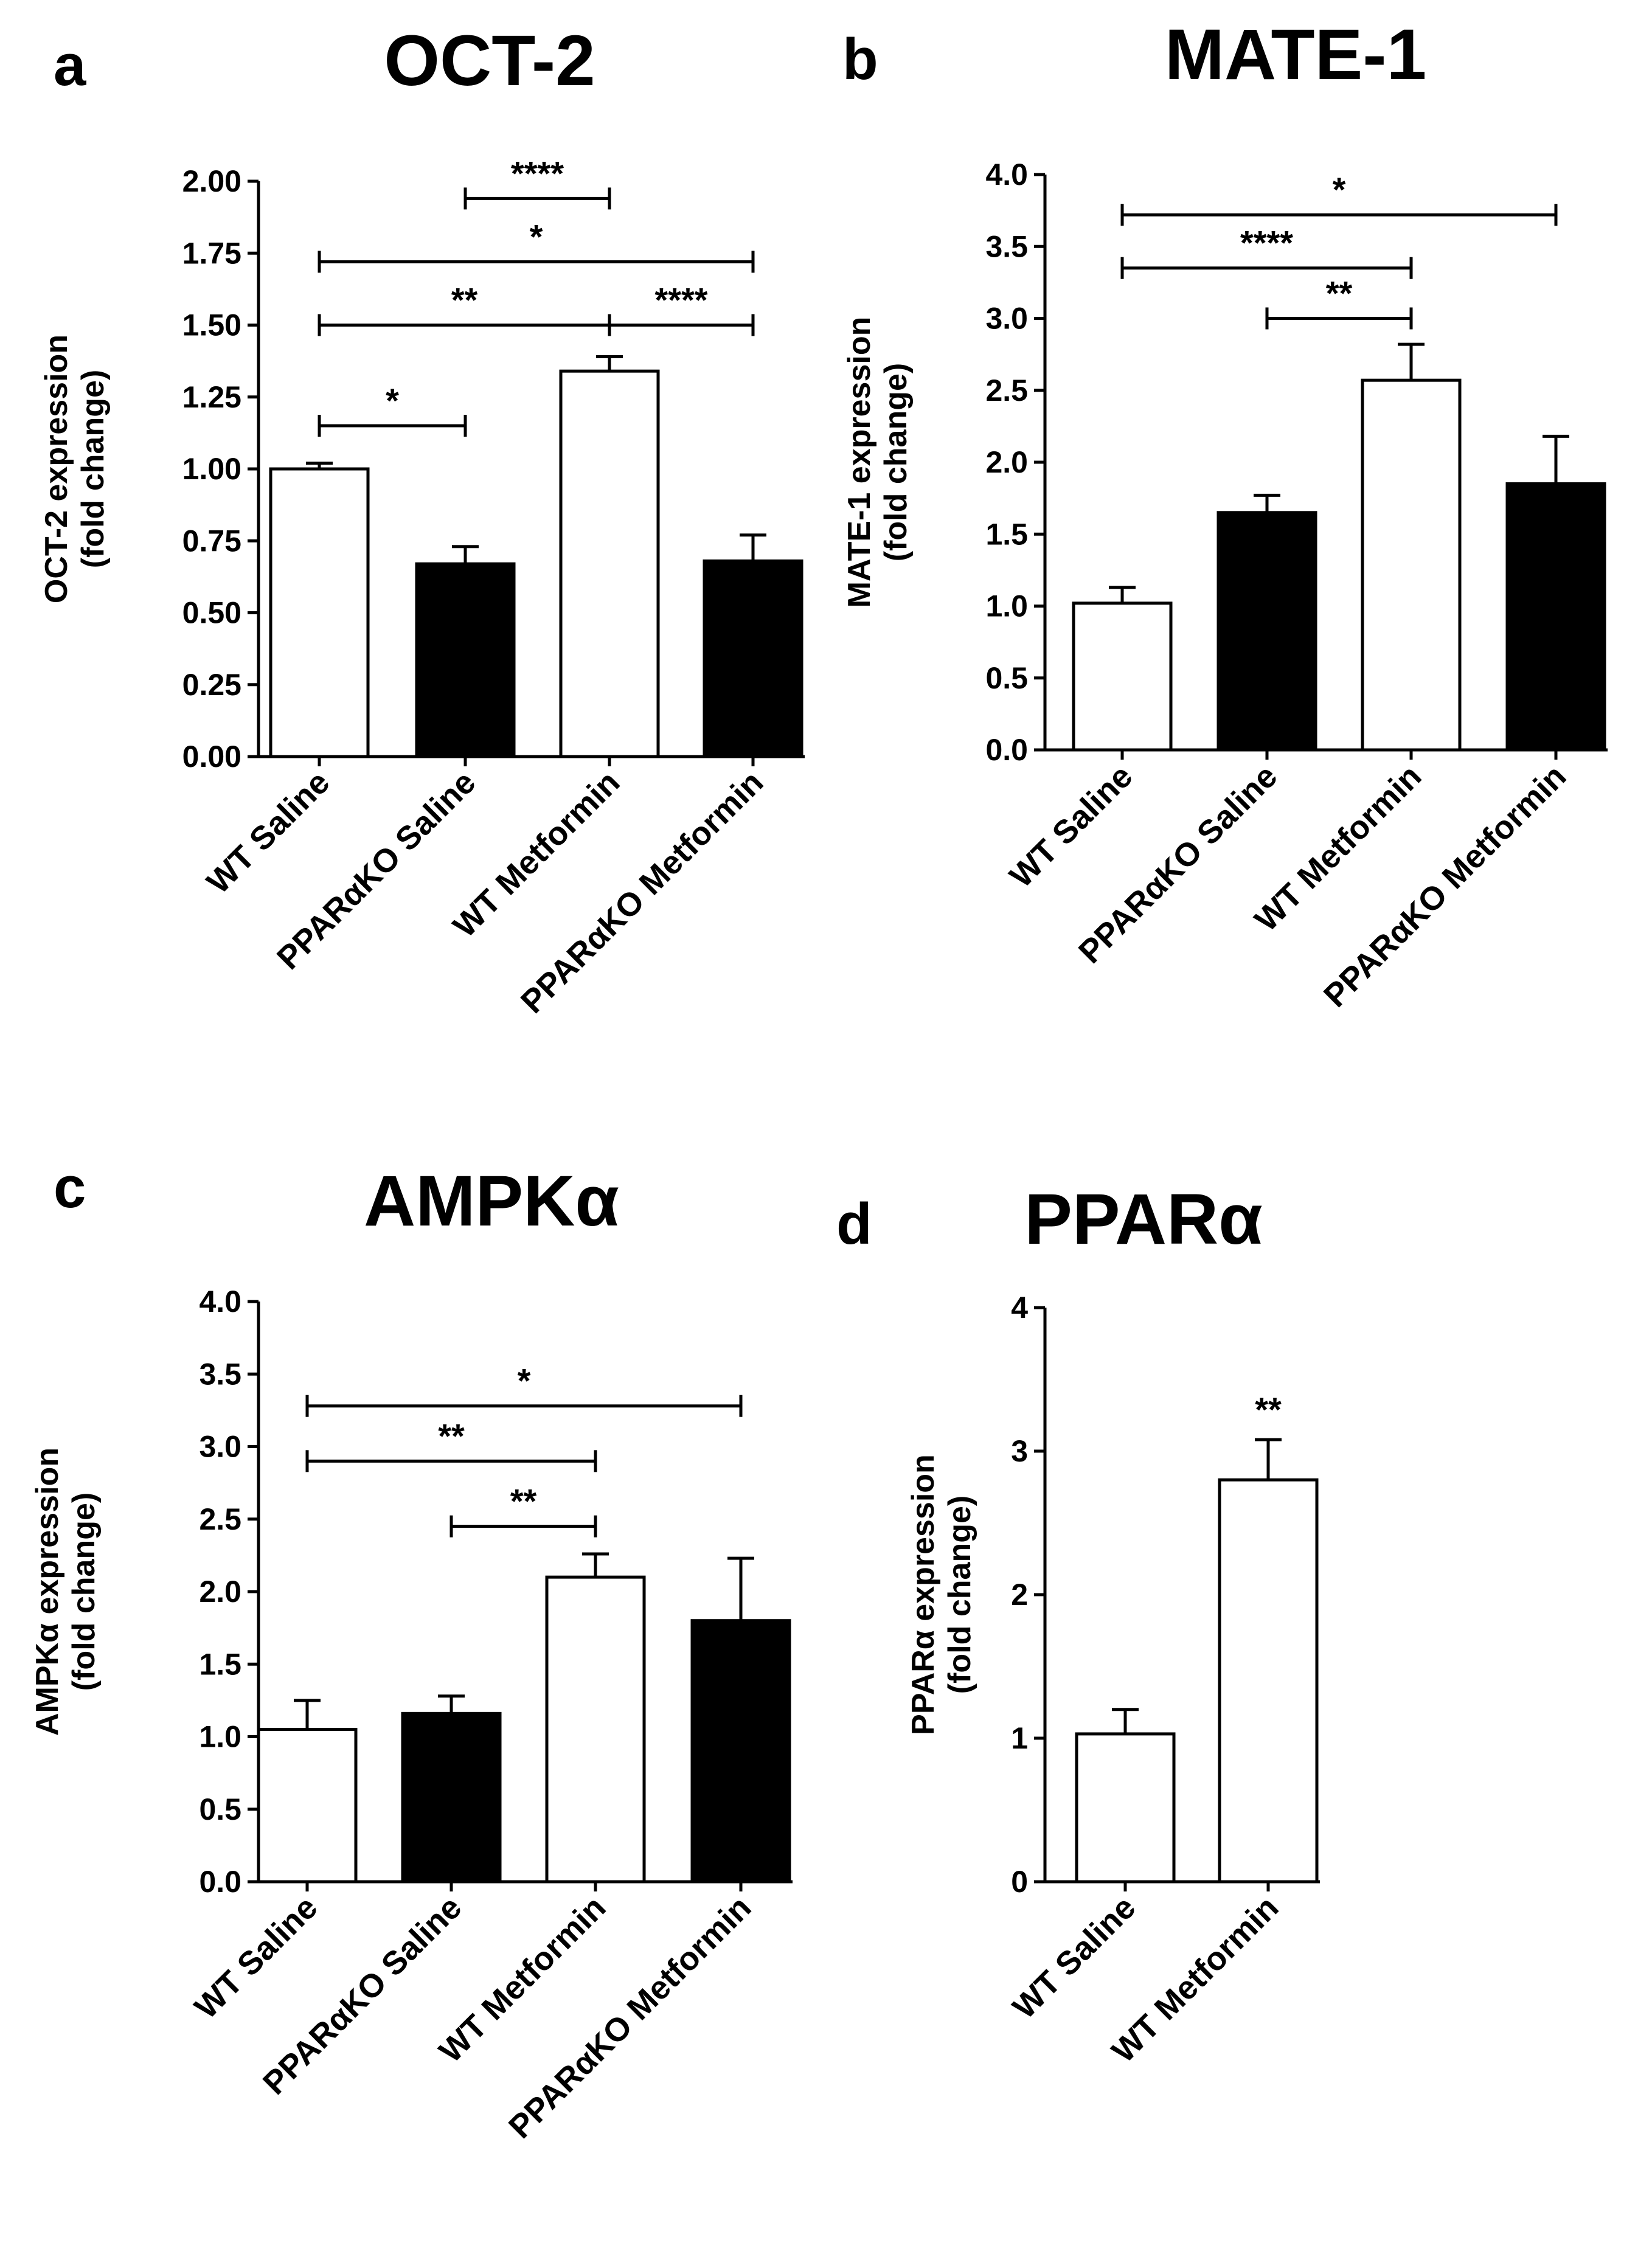 The height and width of the screenshot is (2243, 1652). Describe the element at coordinates (211, 325) in the screenshot. I see `y-tick-label: 1.50` at that location.